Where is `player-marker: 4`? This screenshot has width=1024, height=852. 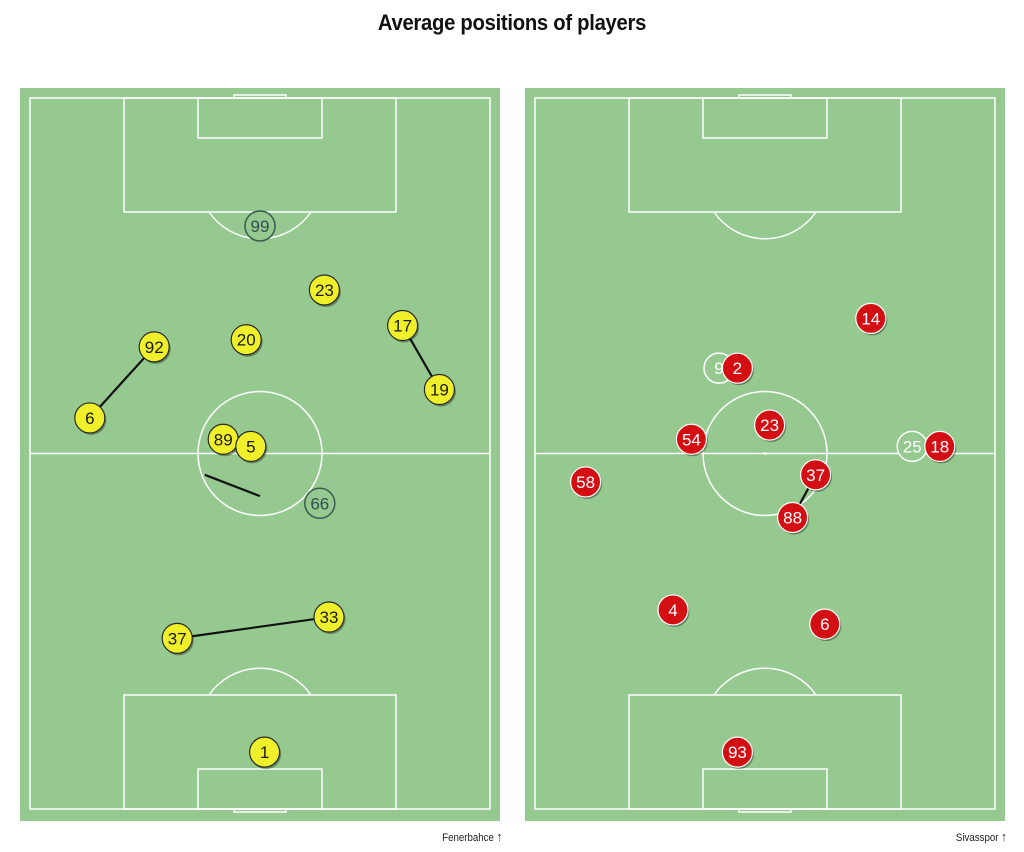
player-marker: 4 is located at coordinates (673, 610).